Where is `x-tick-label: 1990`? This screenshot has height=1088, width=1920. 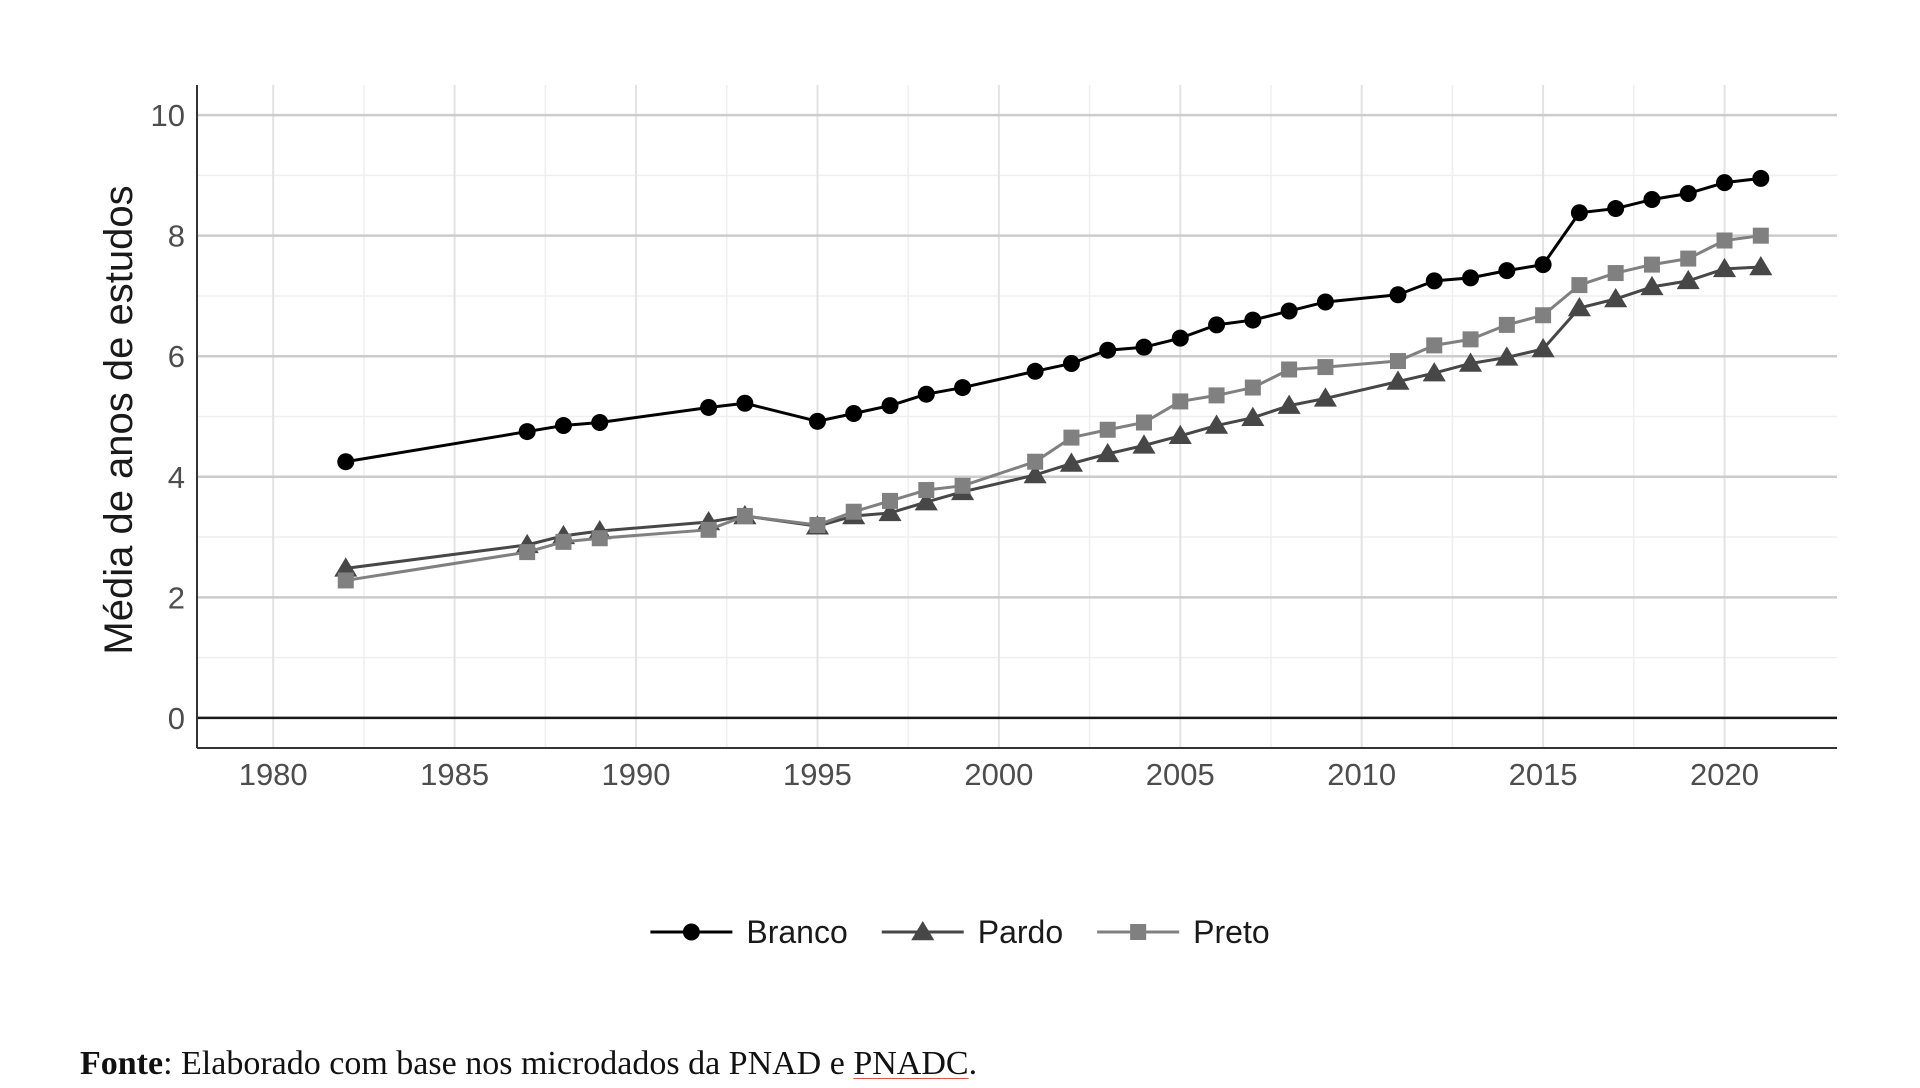 x-tick-label: 1990 is located at coordinates (636, 774).